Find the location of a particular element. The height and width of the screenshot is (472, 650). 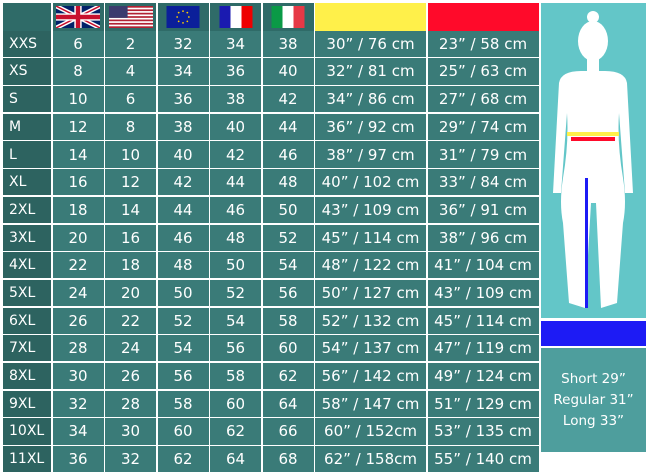

cell-us: 12 is located at coordinates (130, 182).